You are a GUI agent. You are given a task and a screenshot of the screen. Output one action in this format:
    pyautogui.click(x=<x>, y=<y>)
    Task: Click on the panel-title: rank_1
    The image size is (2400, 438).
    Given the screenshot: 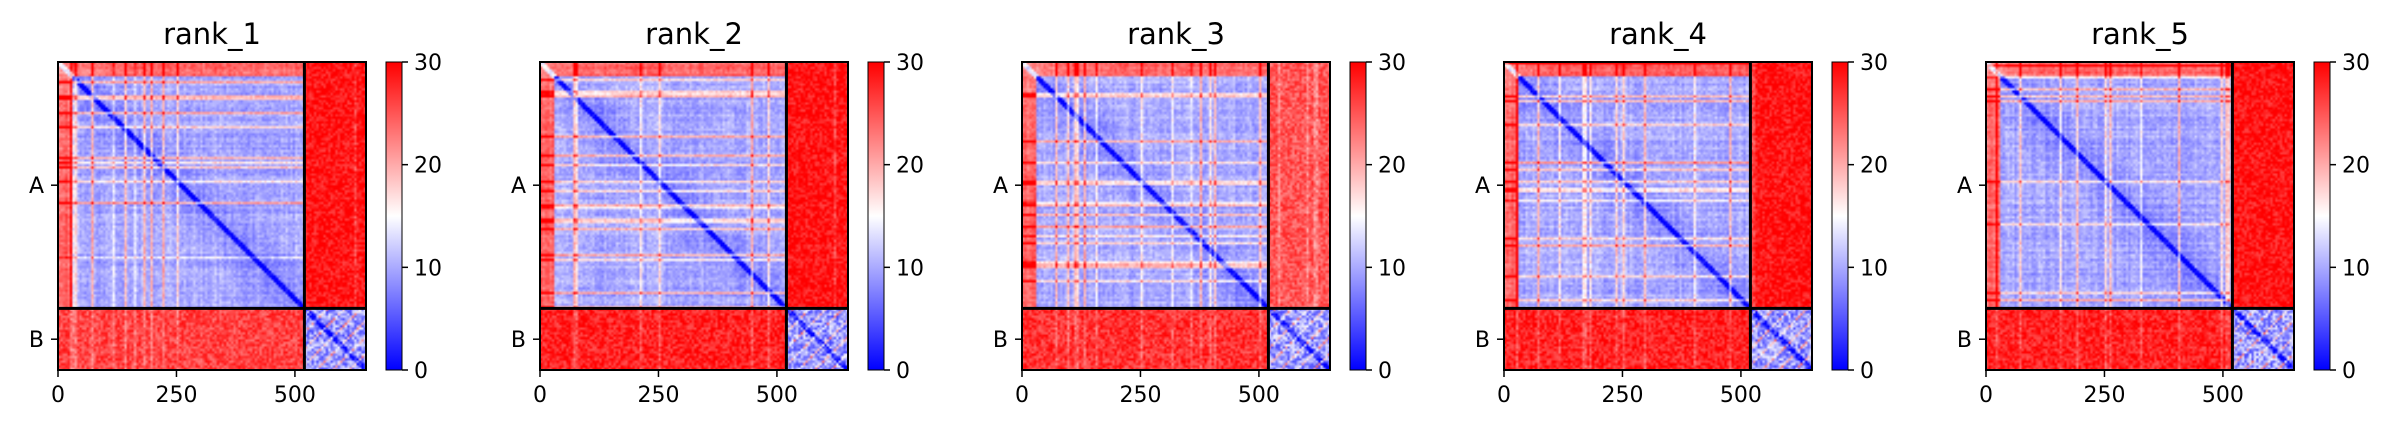 What is the action you would take?
    pyautogui.click(x=212, y=34)
    